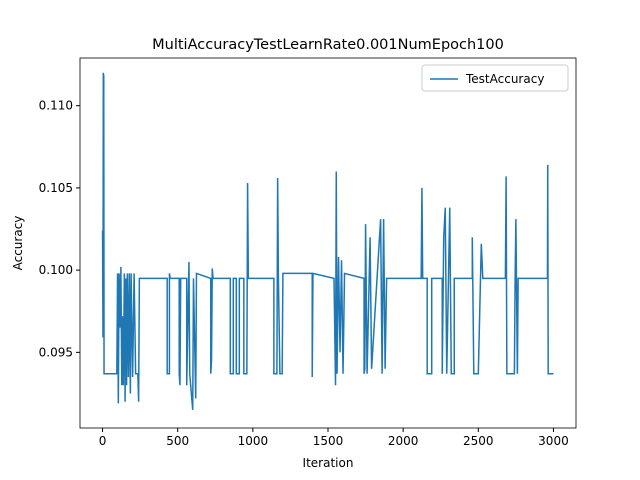 Image resolution: width=640 pixels, height=480 pixels. Describe the element at coordinates (56, 188) in the screenshot. I see `y-tick-label: 0.105` at that location.